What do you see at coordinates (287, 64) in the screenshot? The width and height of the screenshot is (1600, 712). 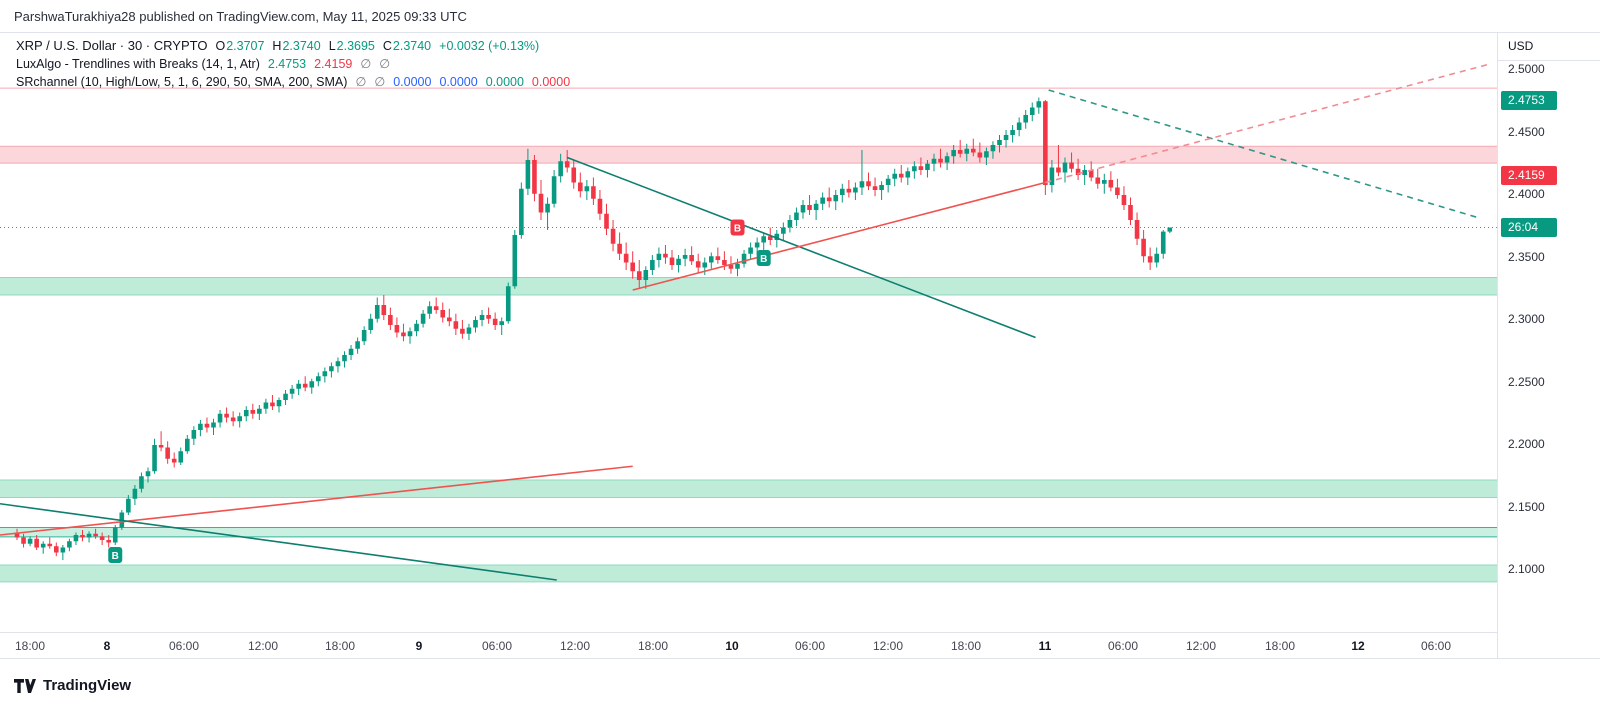 I see `indicator1-upper-value: 2.4753` at bounding box center [287, 64].